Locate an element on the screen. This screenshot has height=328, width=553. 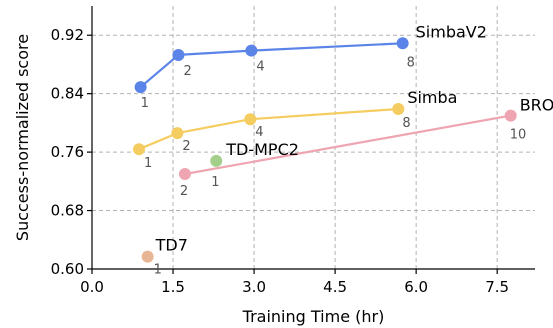
series-simba: 1 2 4 8 Simba is located at coordinates (295, 129).